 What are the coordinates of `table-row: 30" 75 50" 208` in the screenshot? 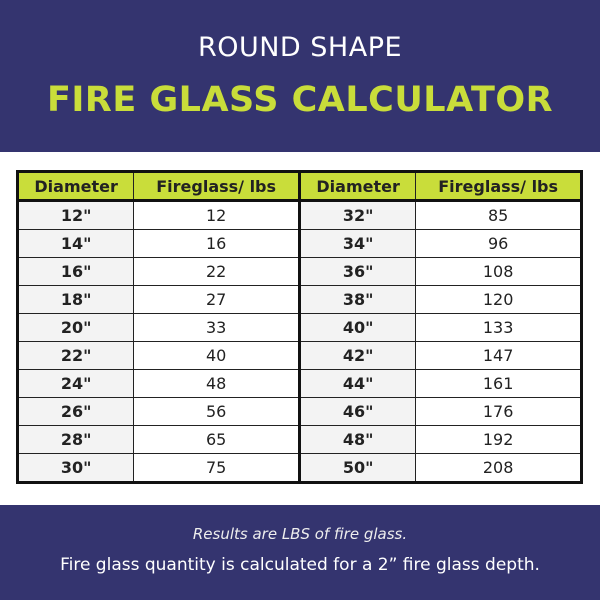 It's located at (299, 468).